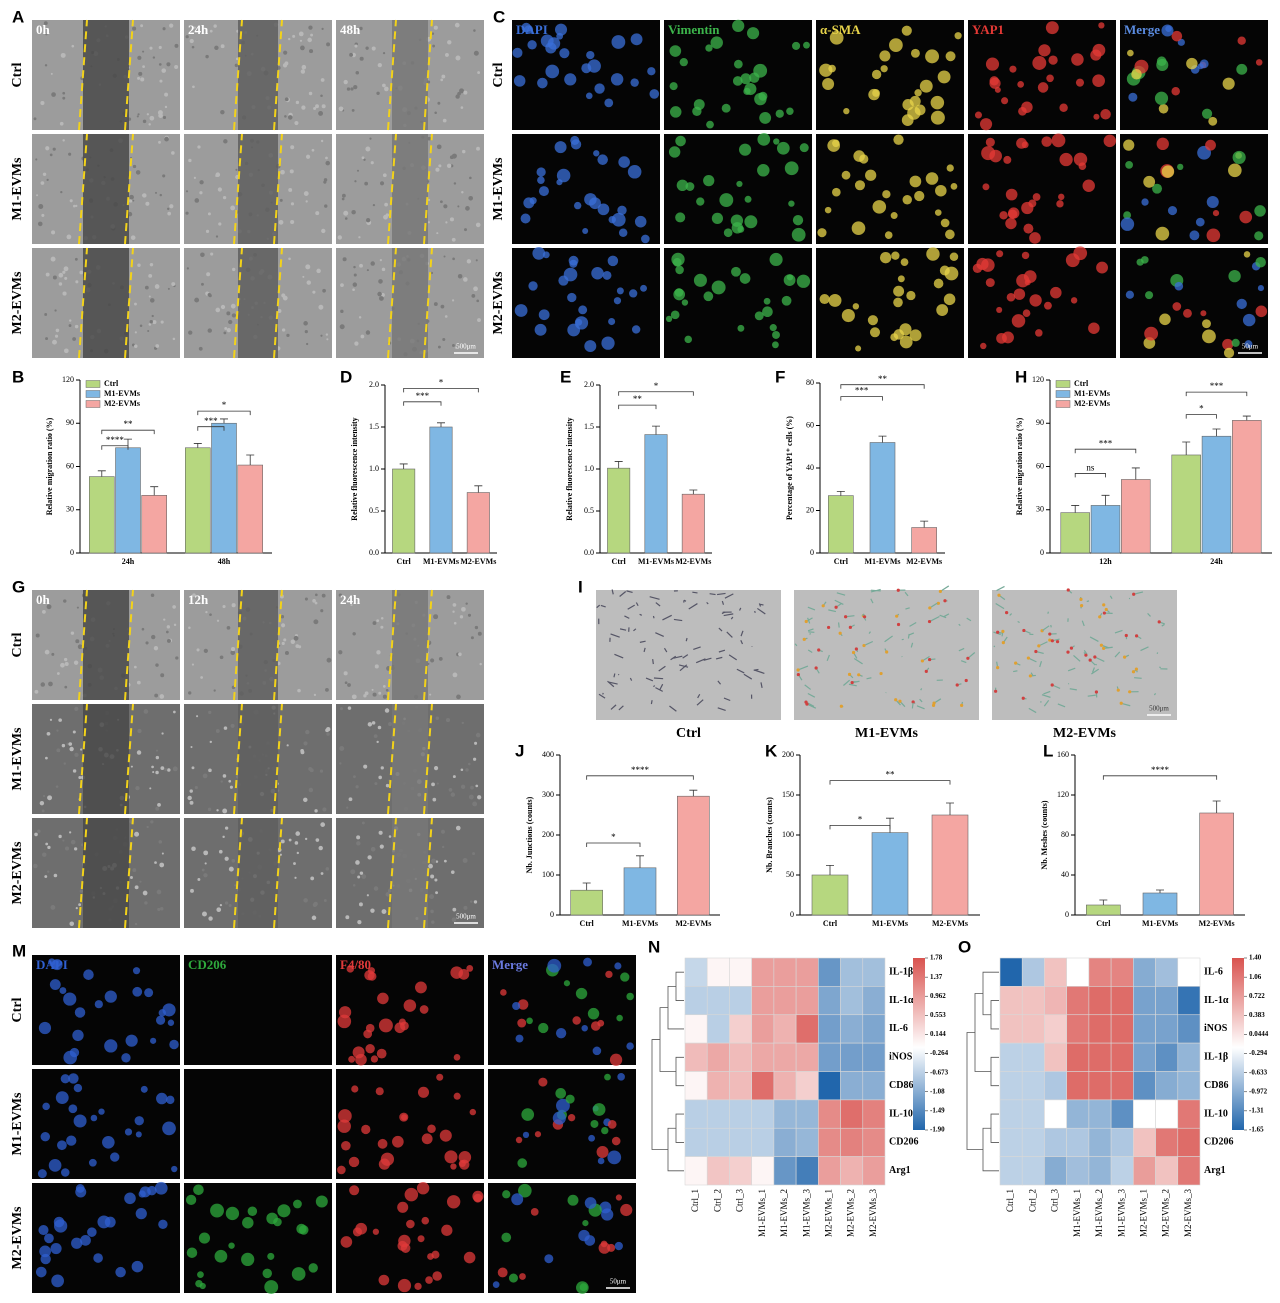 Image resolution: width=1280 pixels, height=1303 pixels. What do you see at coordinates (18, 376) in the screenshot?
I see `panel-letter: B` at bounding box center [18, 376].